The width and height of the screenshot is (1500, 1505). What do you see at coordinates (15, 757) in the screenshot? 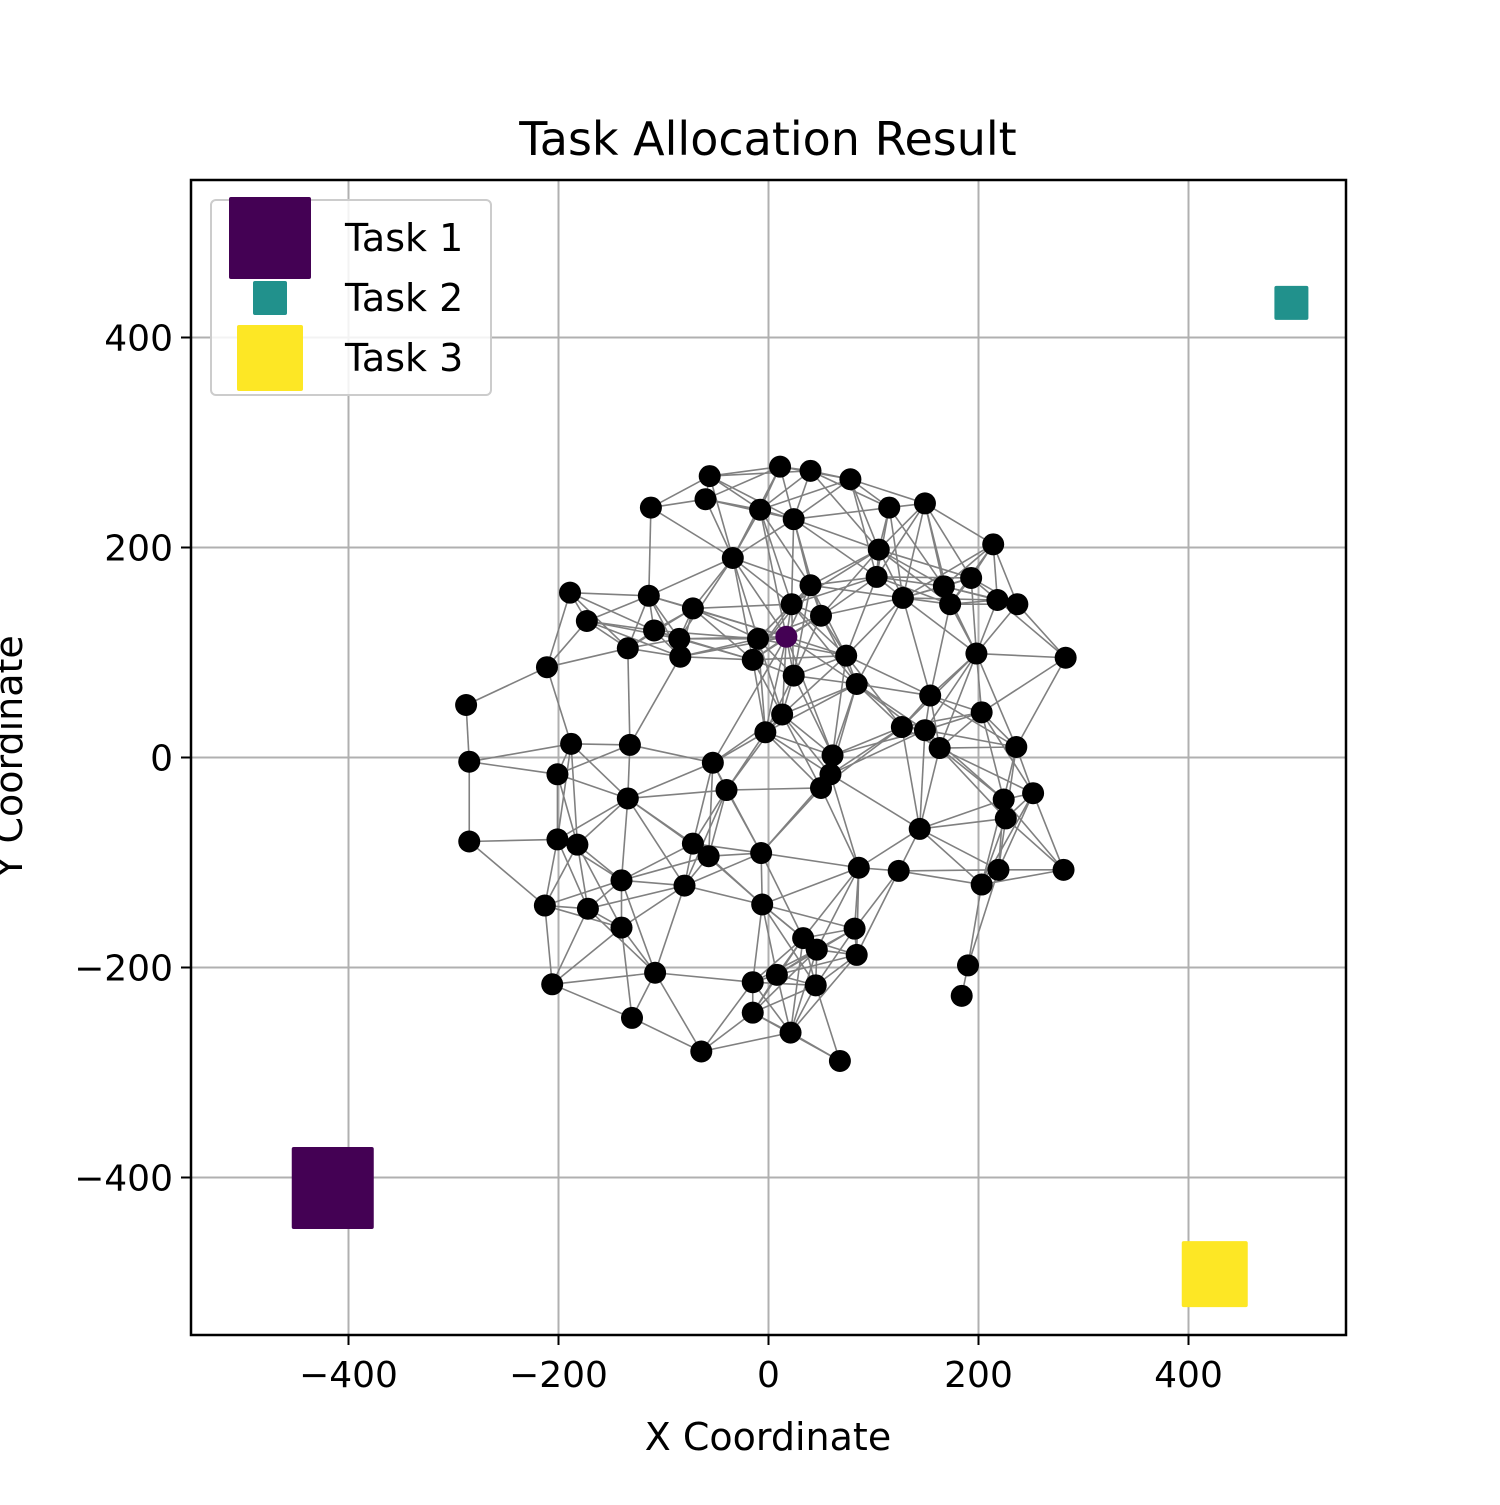
I see `y-axis-label: Y Coordinate` at bounding box center [15, 757].